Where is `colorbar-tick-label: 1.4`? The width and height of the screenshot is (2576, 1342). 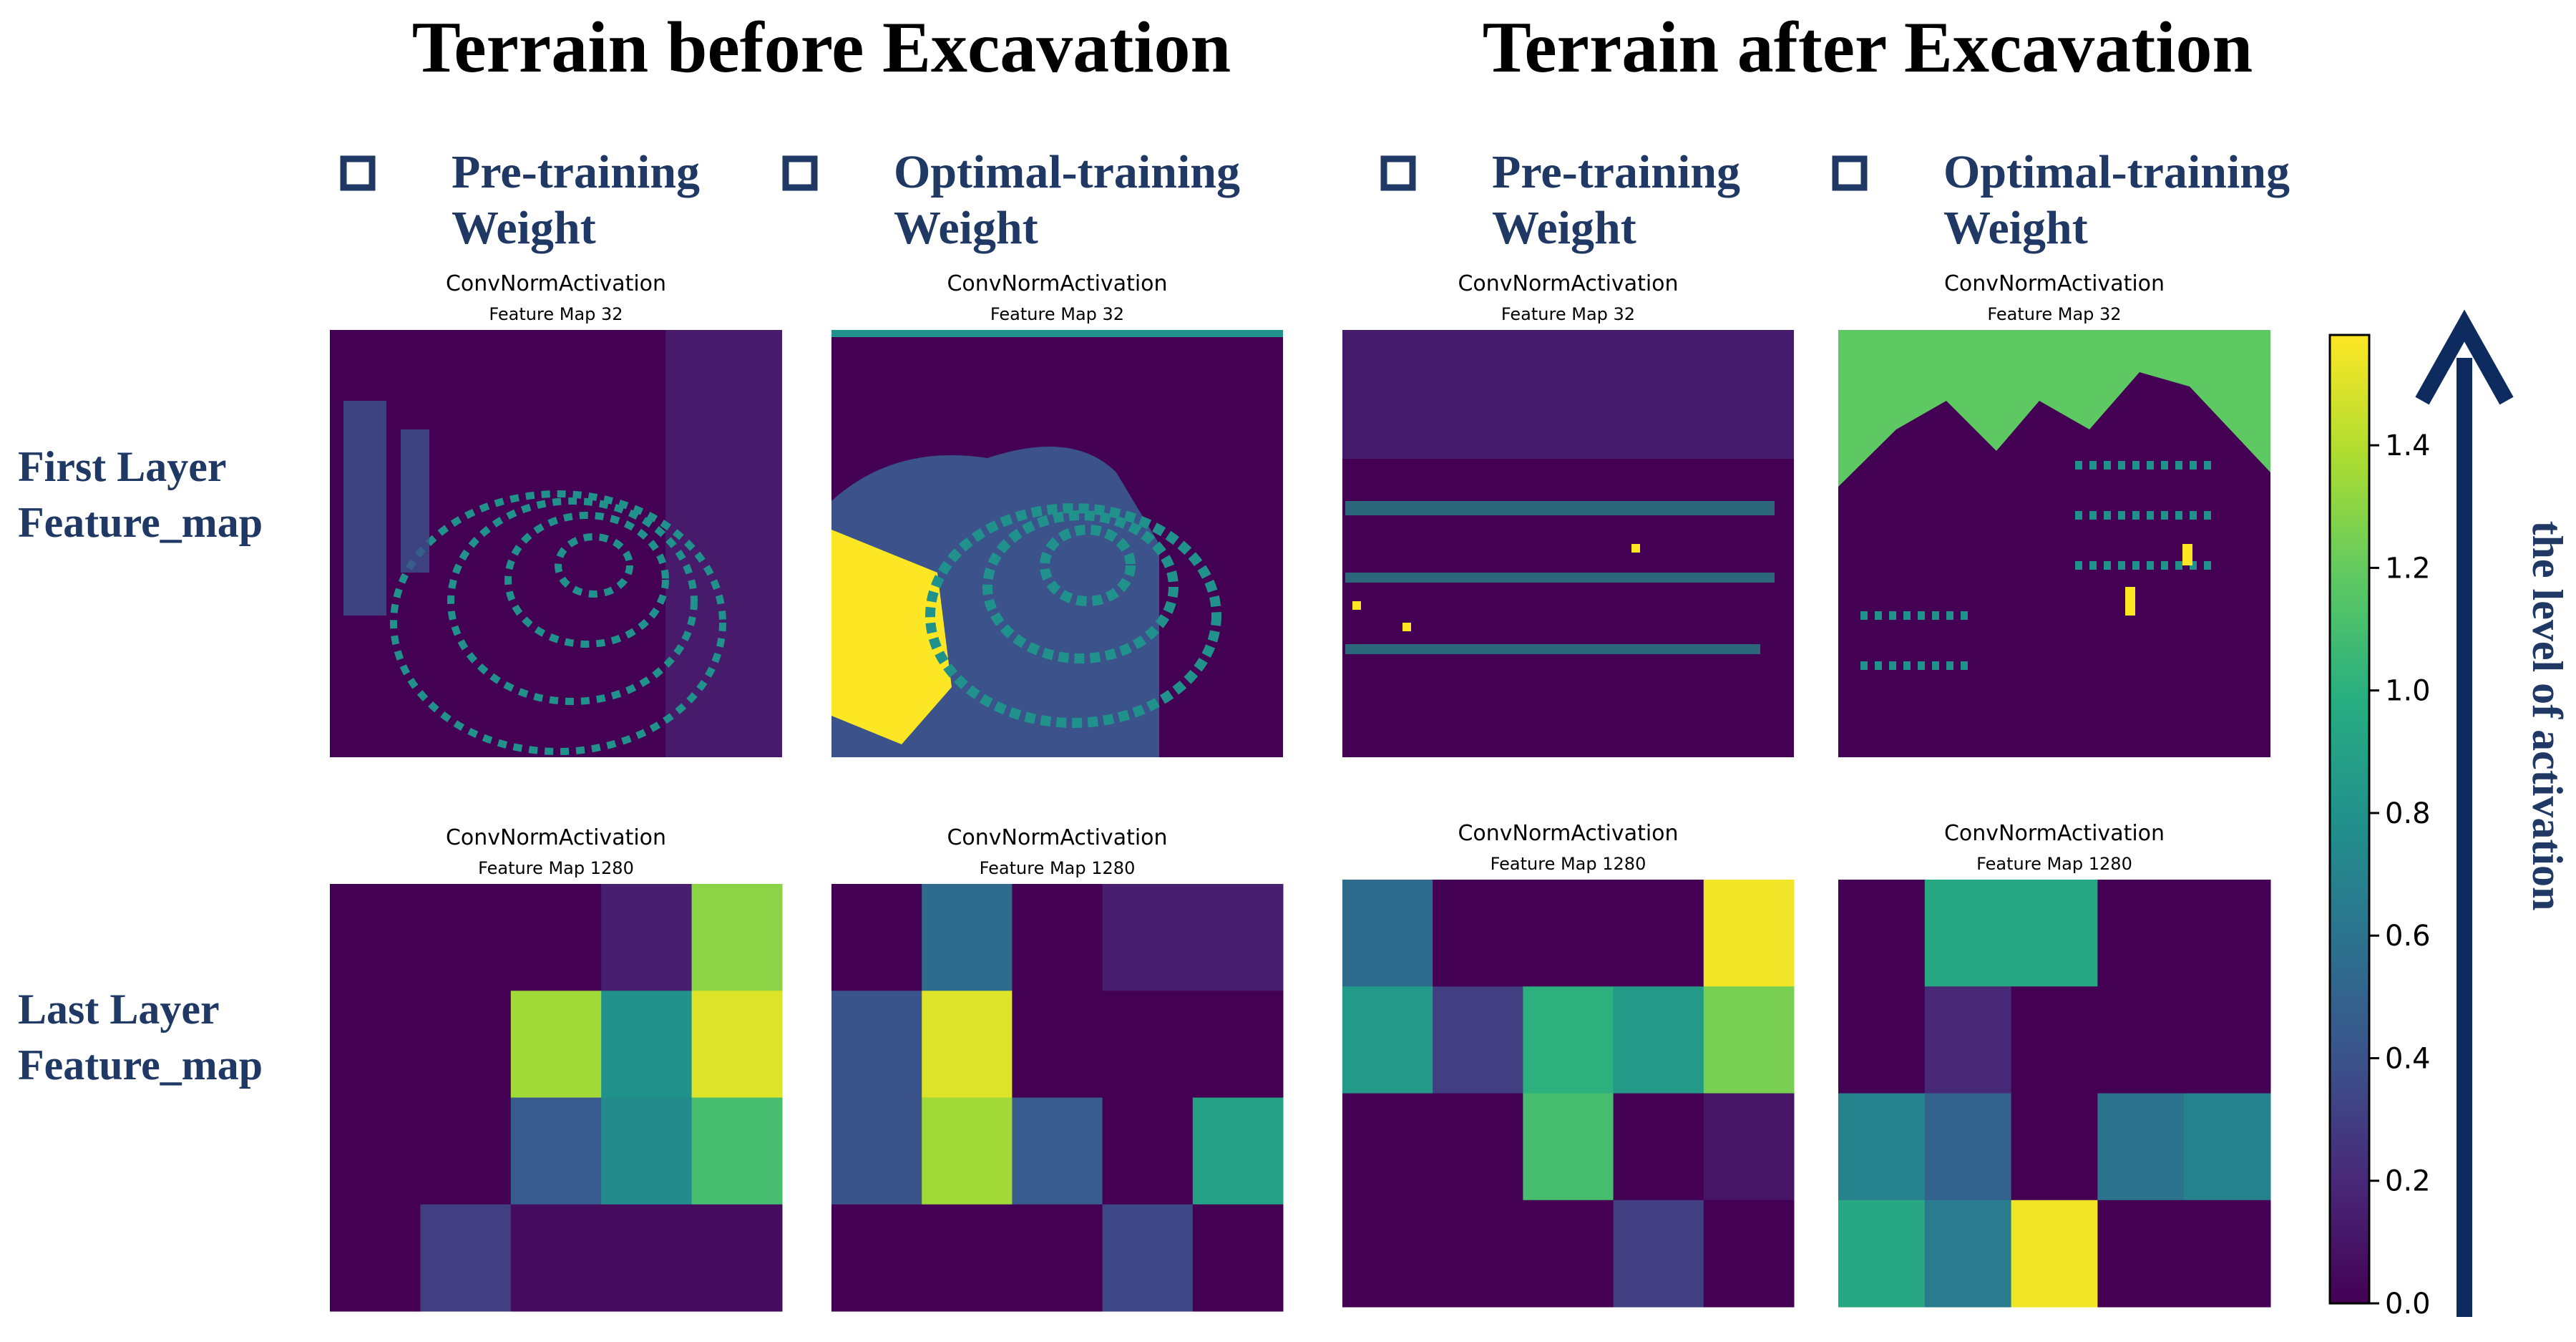 colorbar-tick-label: 1.4 is located at coordinates (2408, 446).